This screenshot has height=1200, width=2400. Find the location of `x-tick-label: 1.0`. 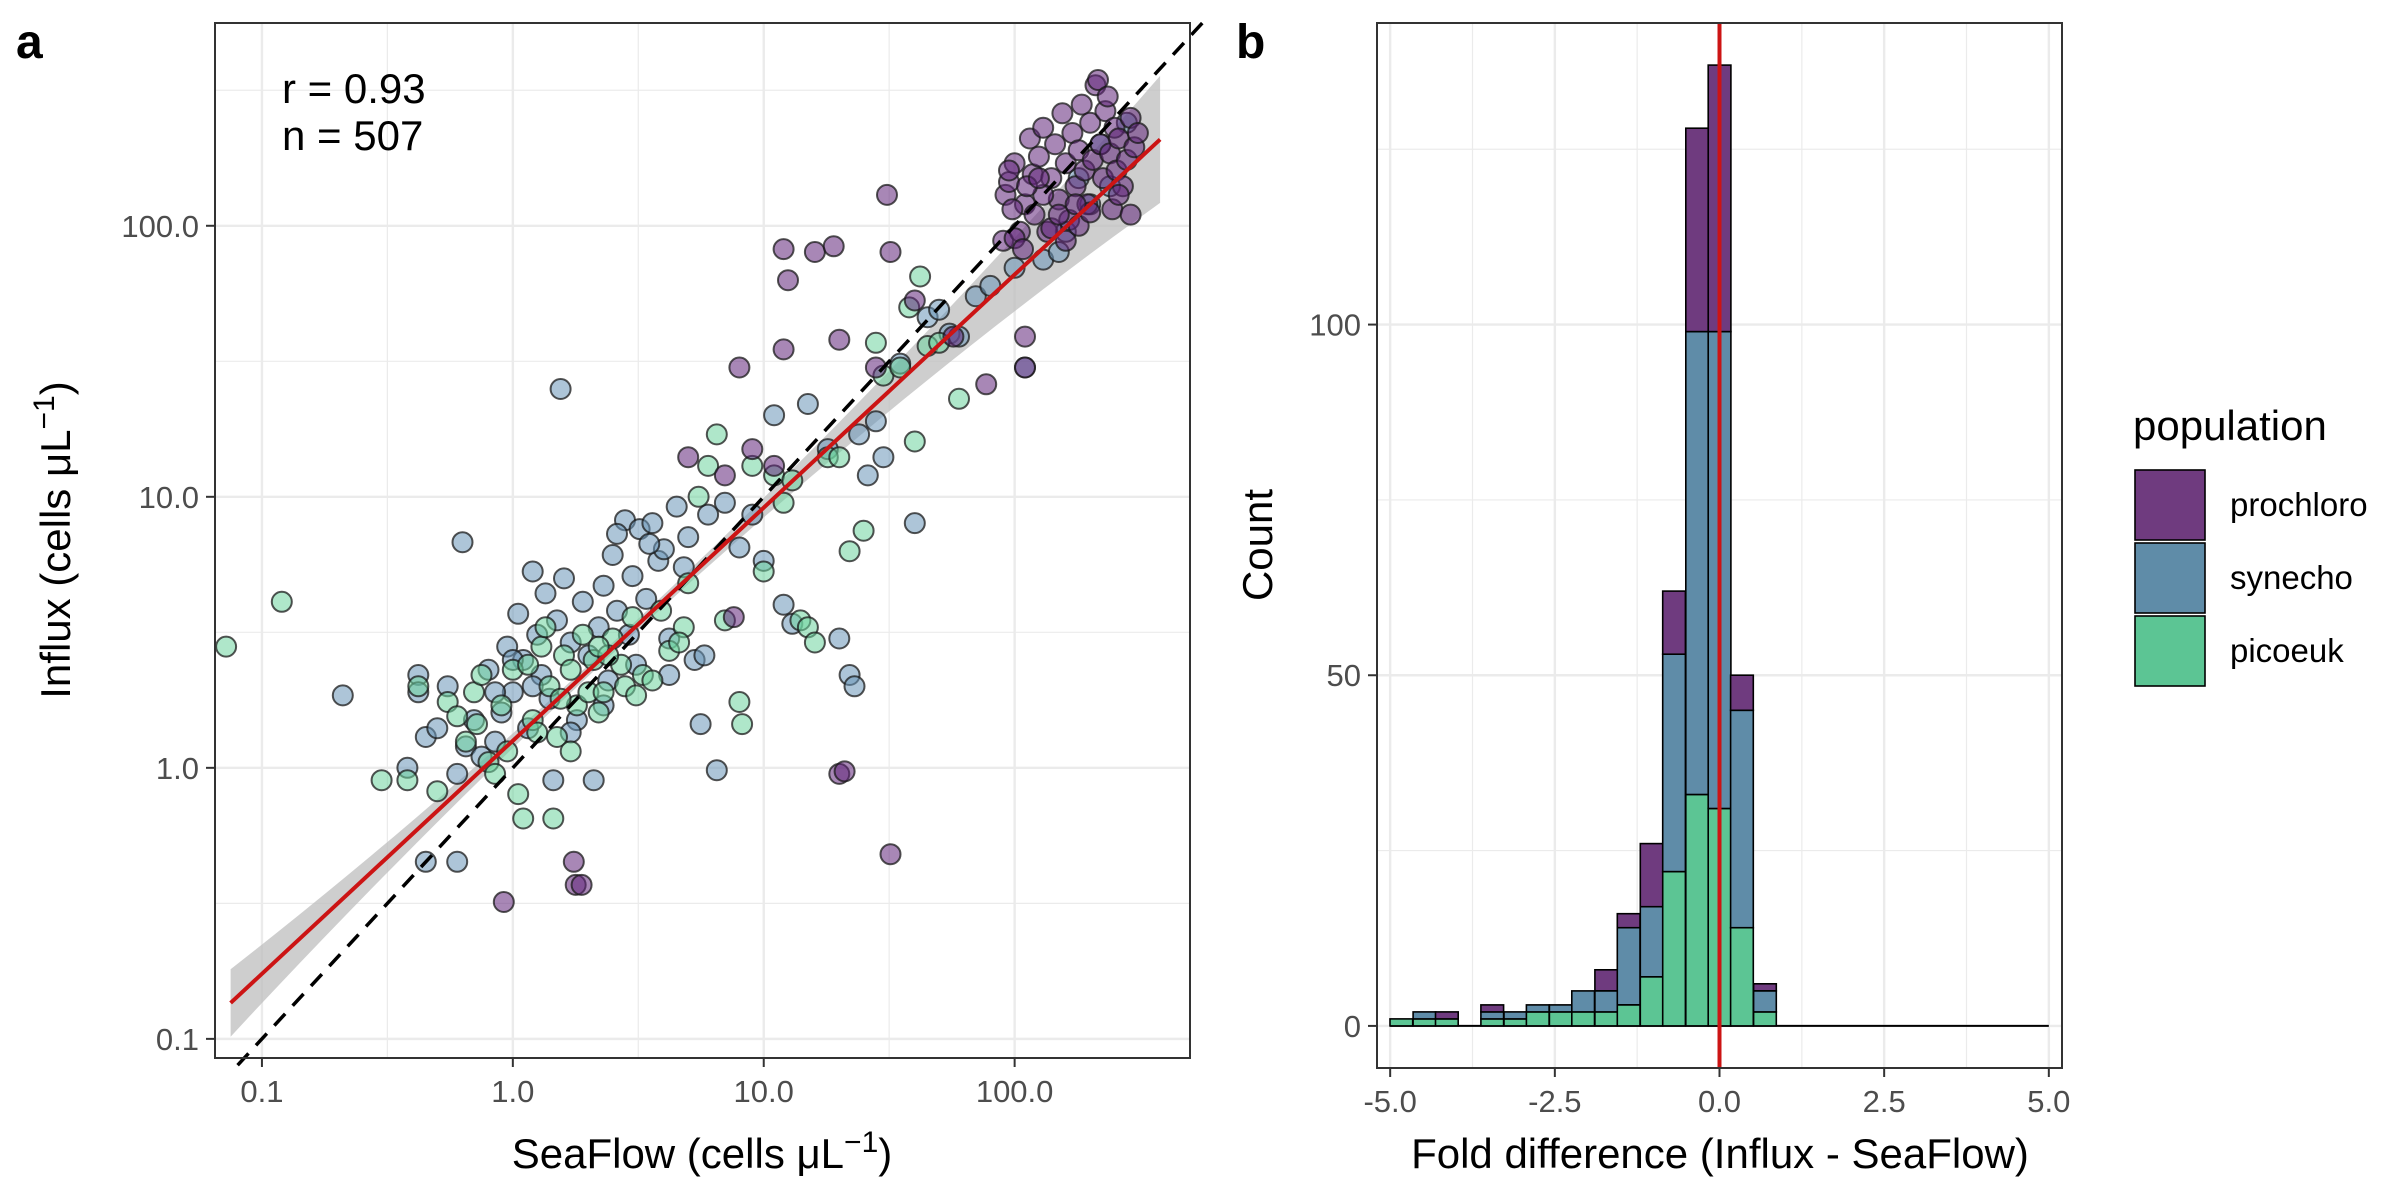

x-tick-label: 1.0 is located at coordinates (512, 1091).